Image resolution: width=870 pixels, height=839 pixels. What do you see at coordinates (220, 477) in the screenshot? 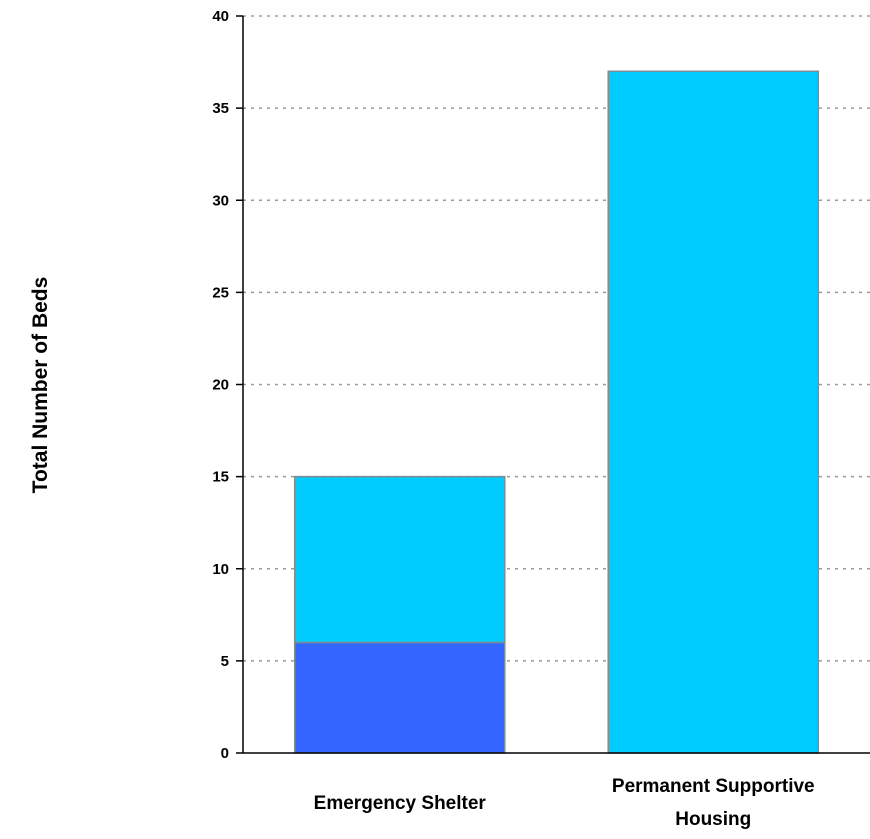
I see `y-tick-label: 15` at bounding box center [220, 477].